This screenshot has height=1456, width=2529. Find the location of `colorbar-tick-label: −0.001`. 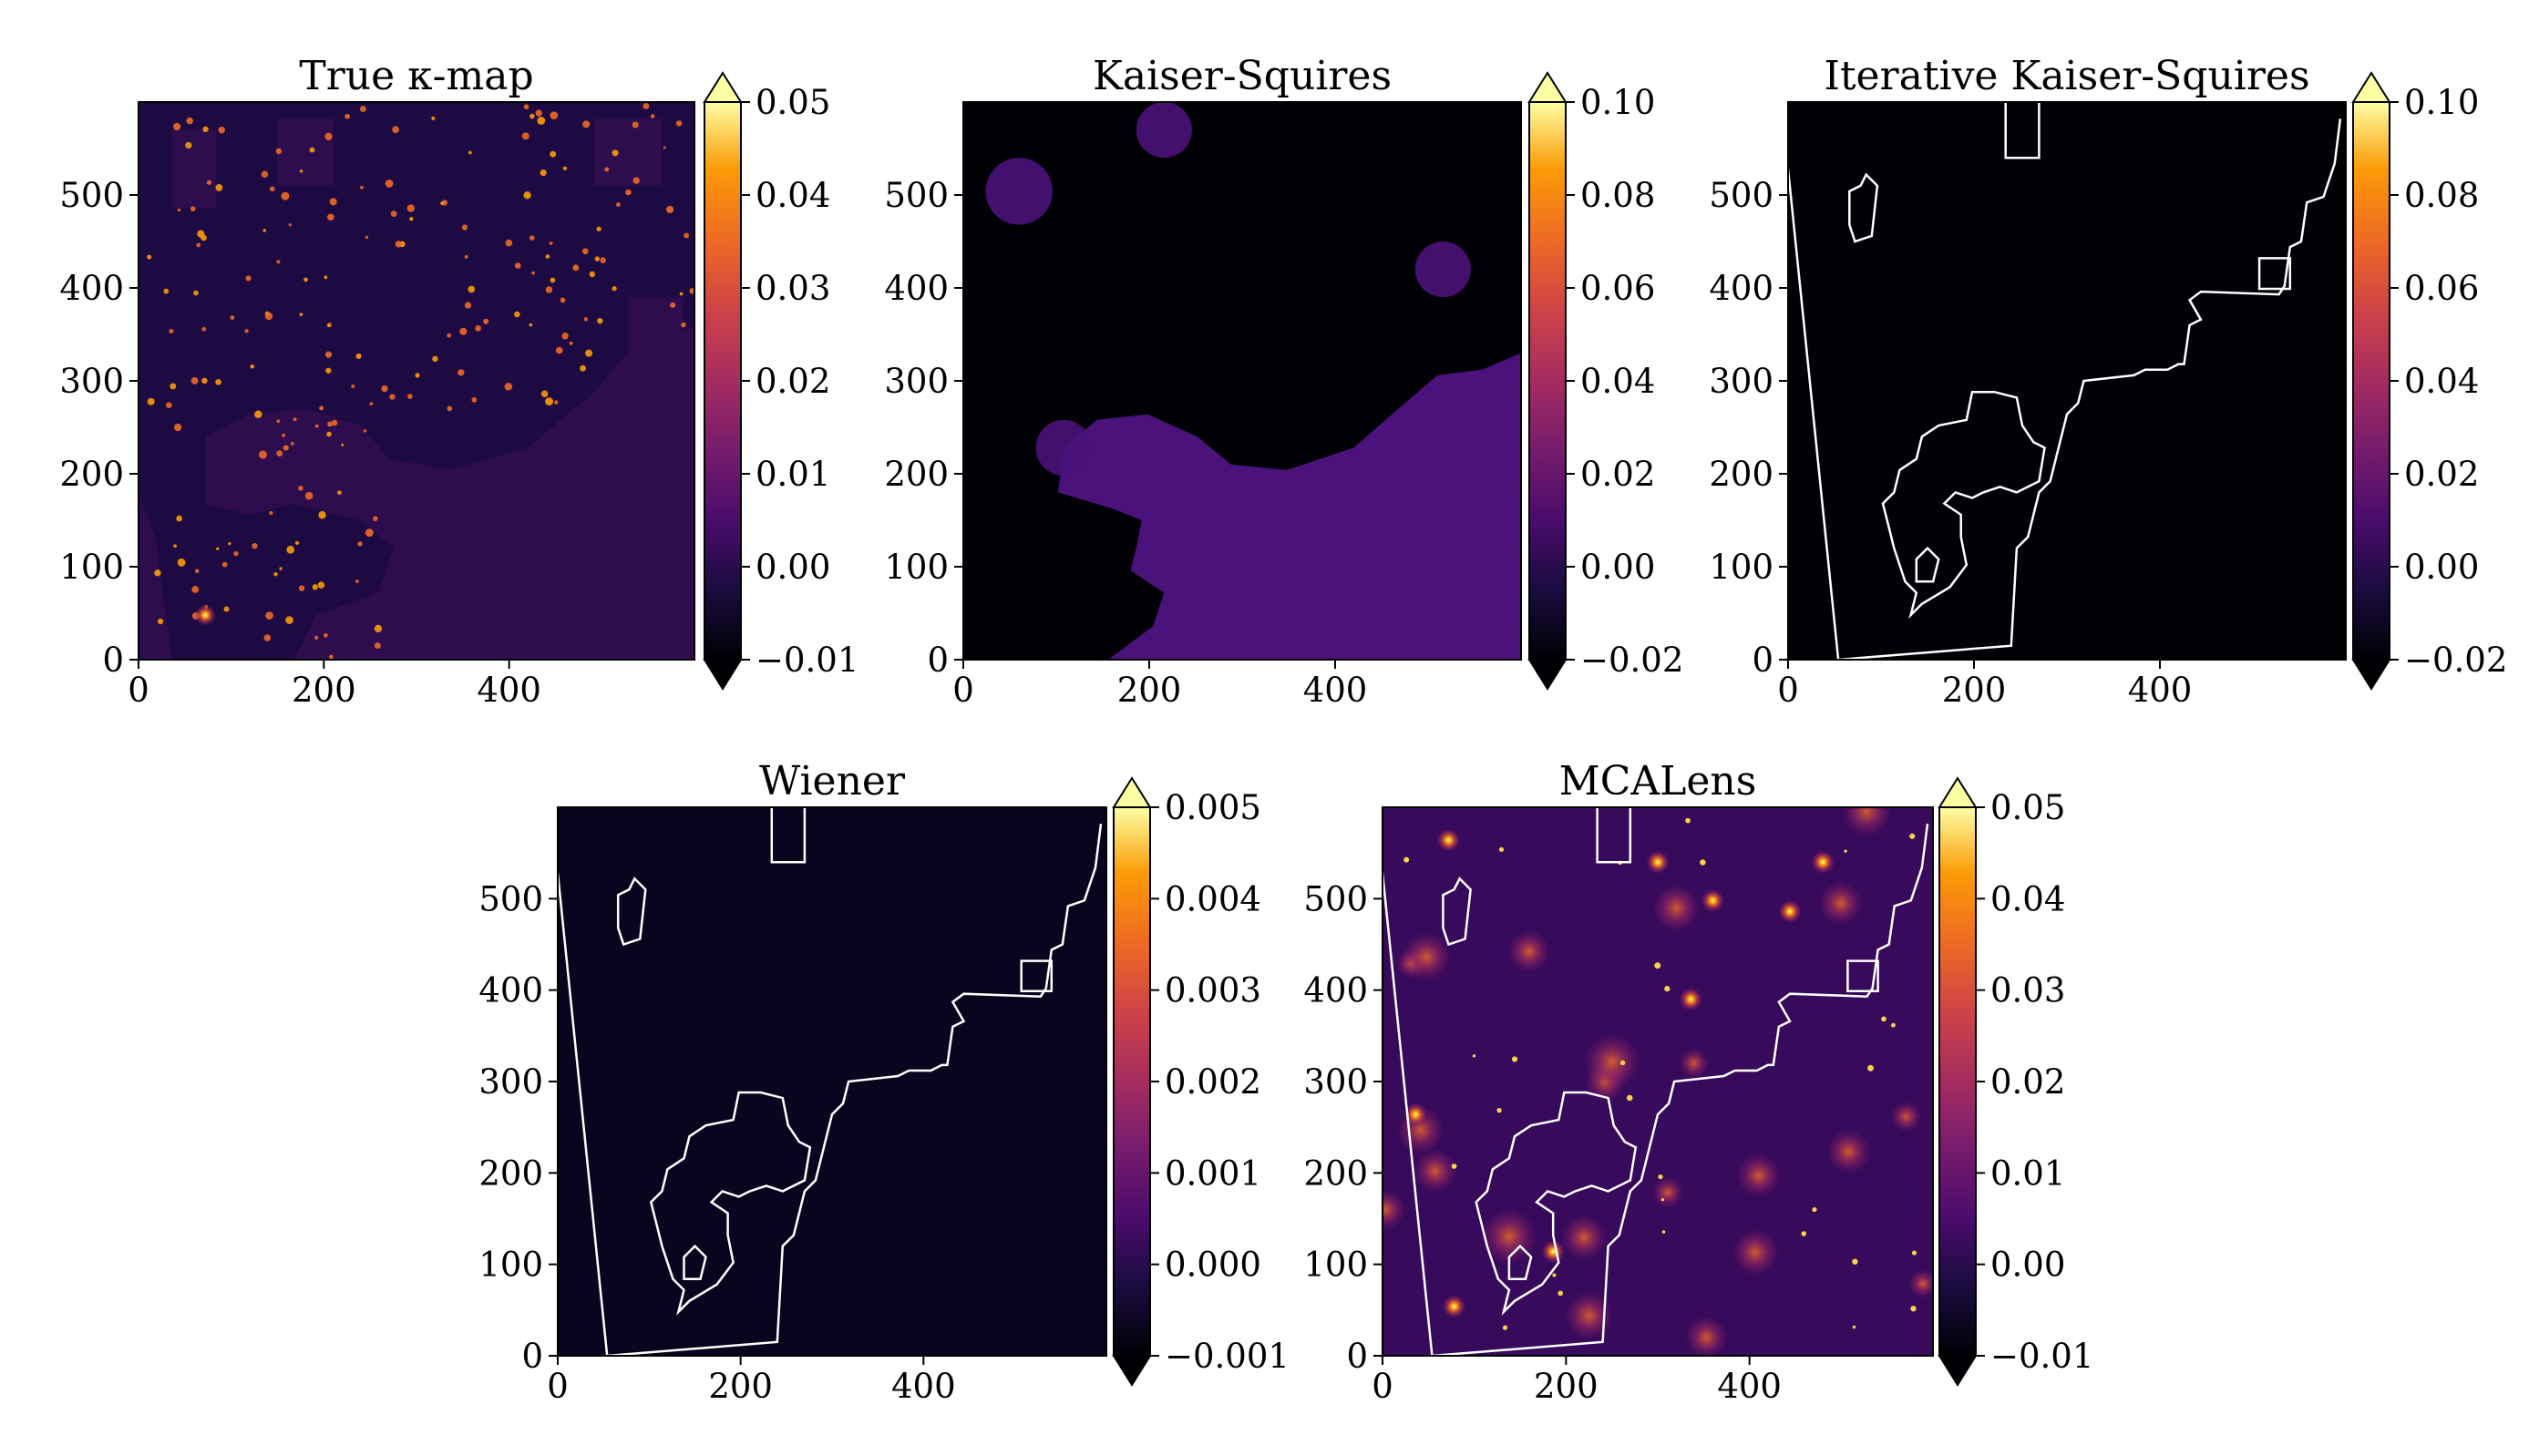

colorbar-tick-label: −0.001 is located at coordinates (1227, 1357).